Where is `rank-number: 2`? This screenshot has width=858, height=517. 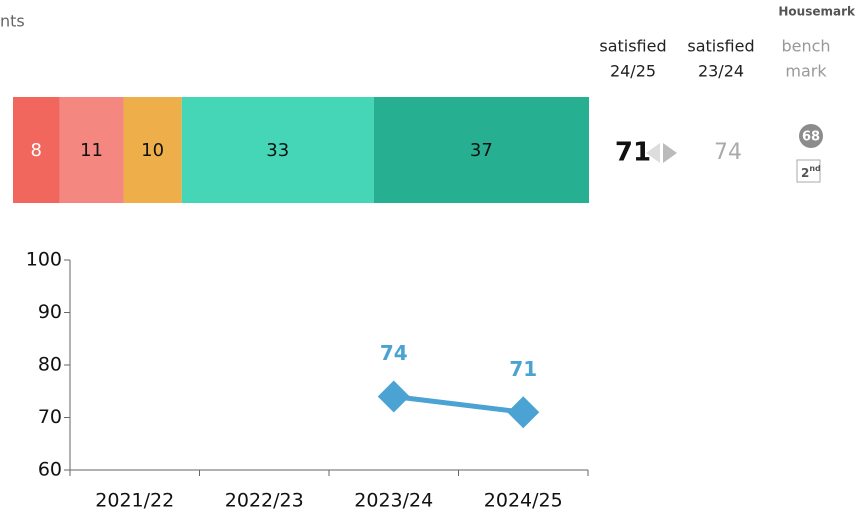
rank-number: 2 is located at coordinates (805, 173).